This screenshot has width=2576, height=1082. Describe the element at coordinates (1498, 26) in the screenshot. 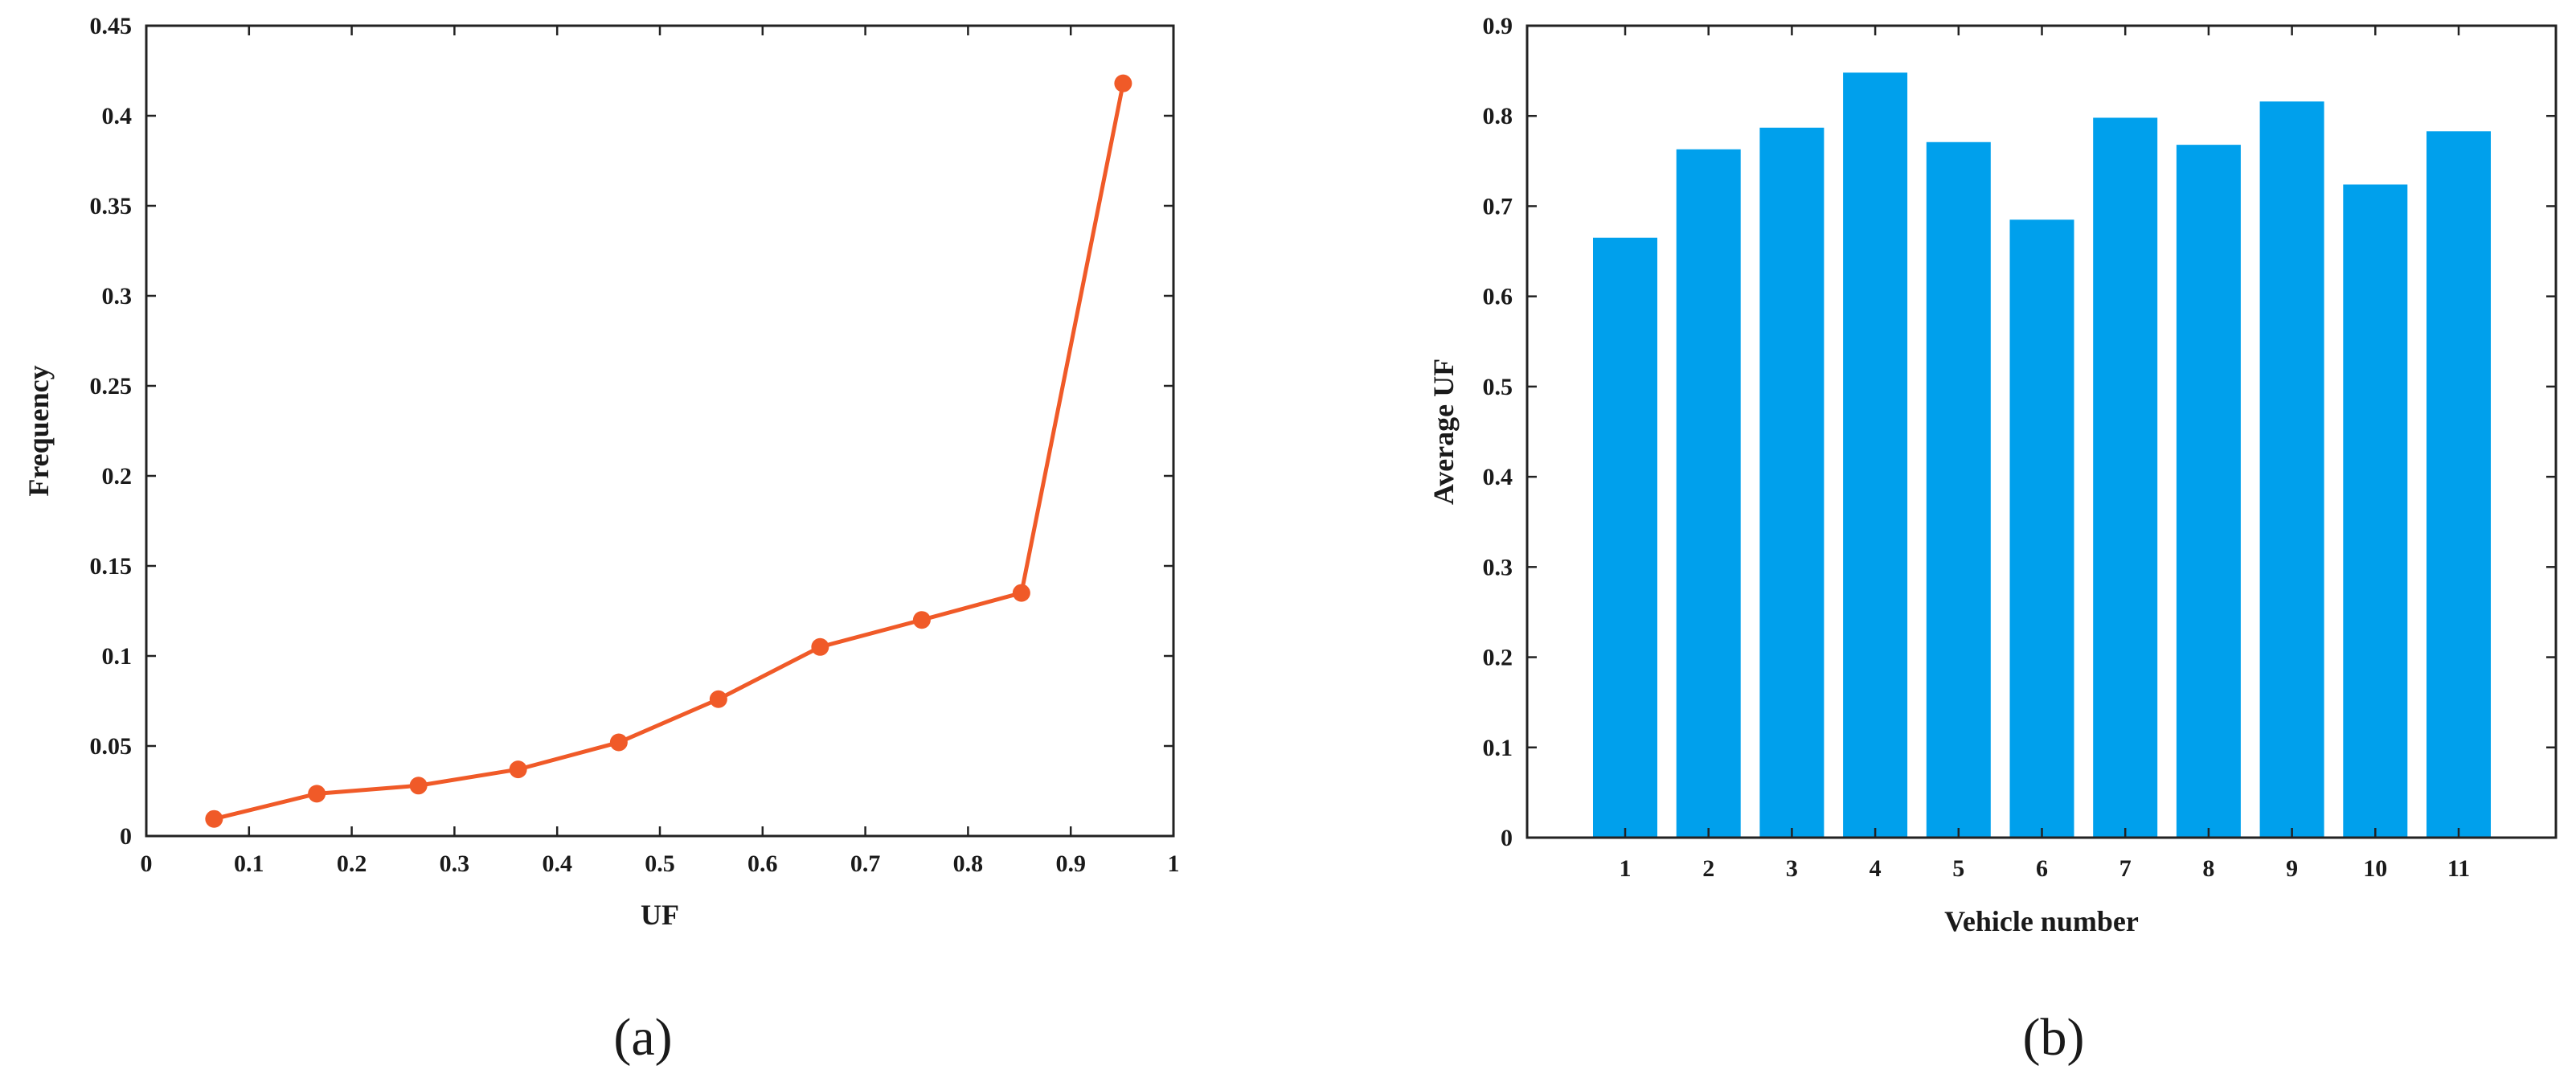

I see `y-tick-label: 0.9` at that location.